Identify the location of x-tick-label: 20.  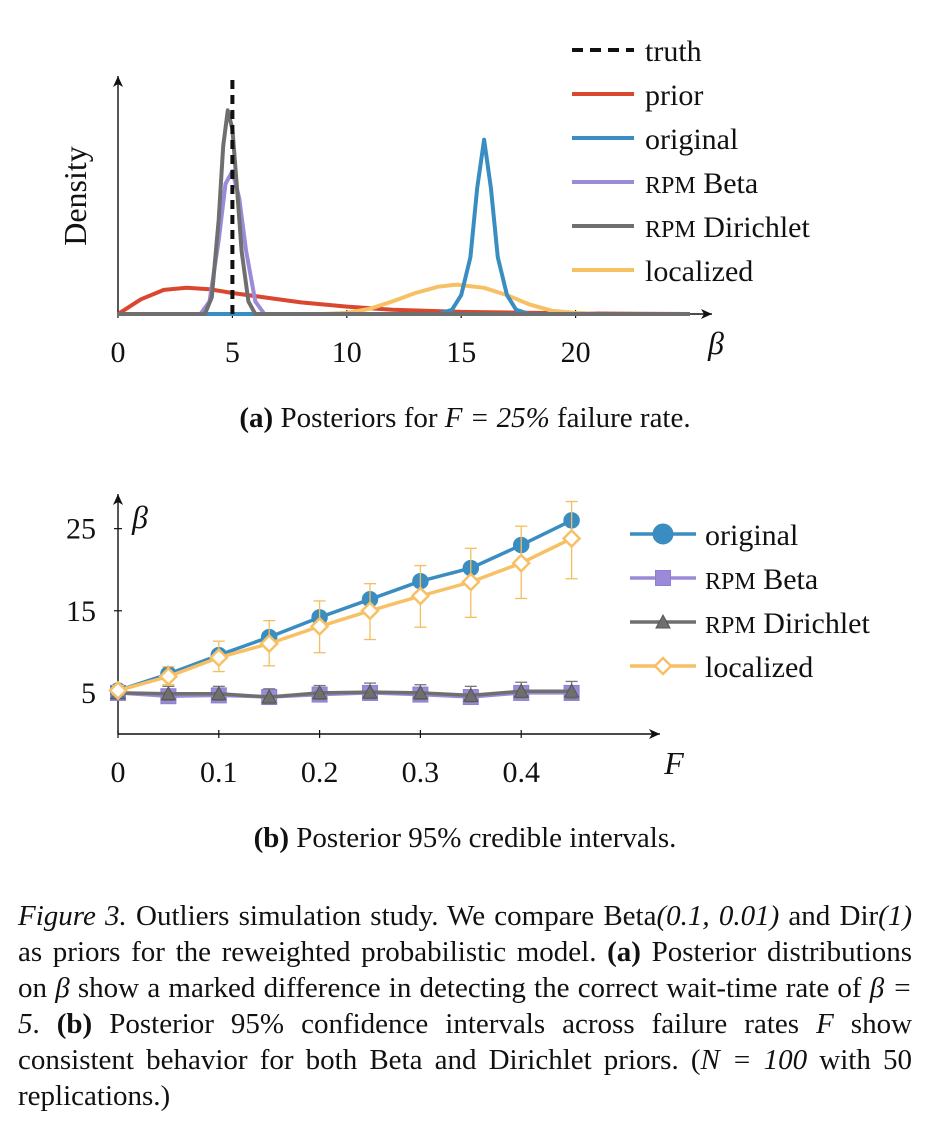
(576, 352).